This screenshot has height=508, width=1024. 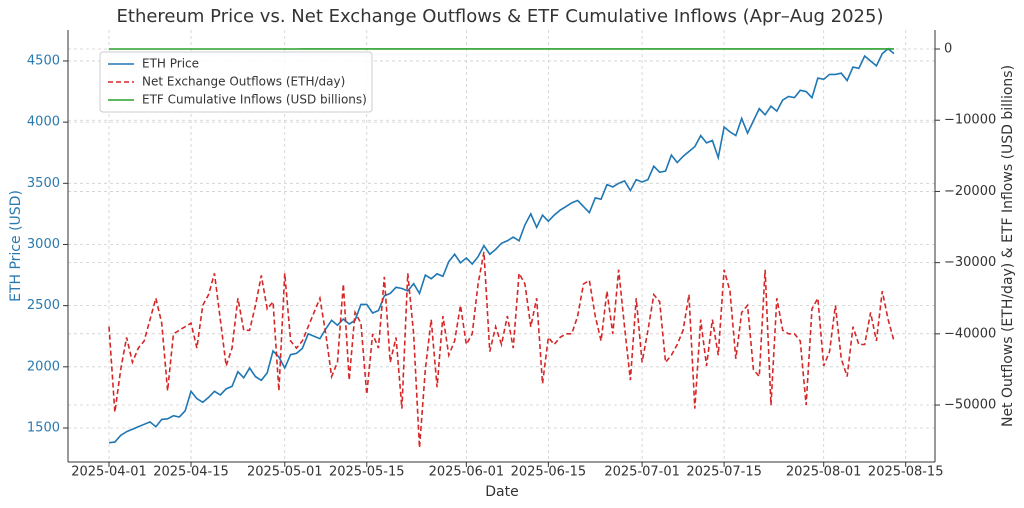 What do you see at coordinates (367, 472) in the screenshot?
I see `x-tick-label: 2025-05-15` at bounding box center [367, 472].